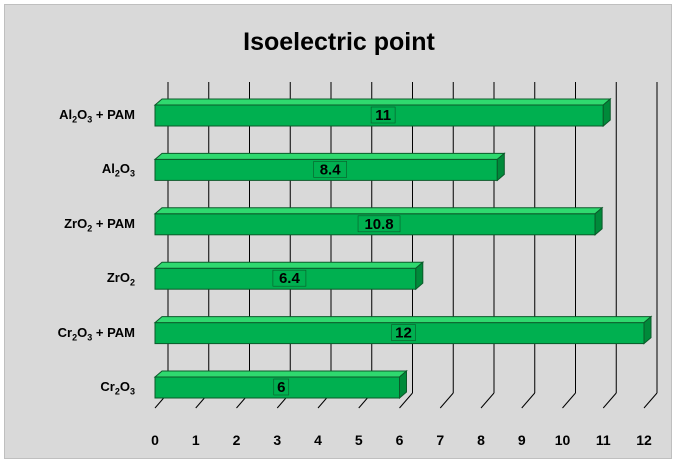  I want to click on x-tick-label: 1, so click(196, 440).